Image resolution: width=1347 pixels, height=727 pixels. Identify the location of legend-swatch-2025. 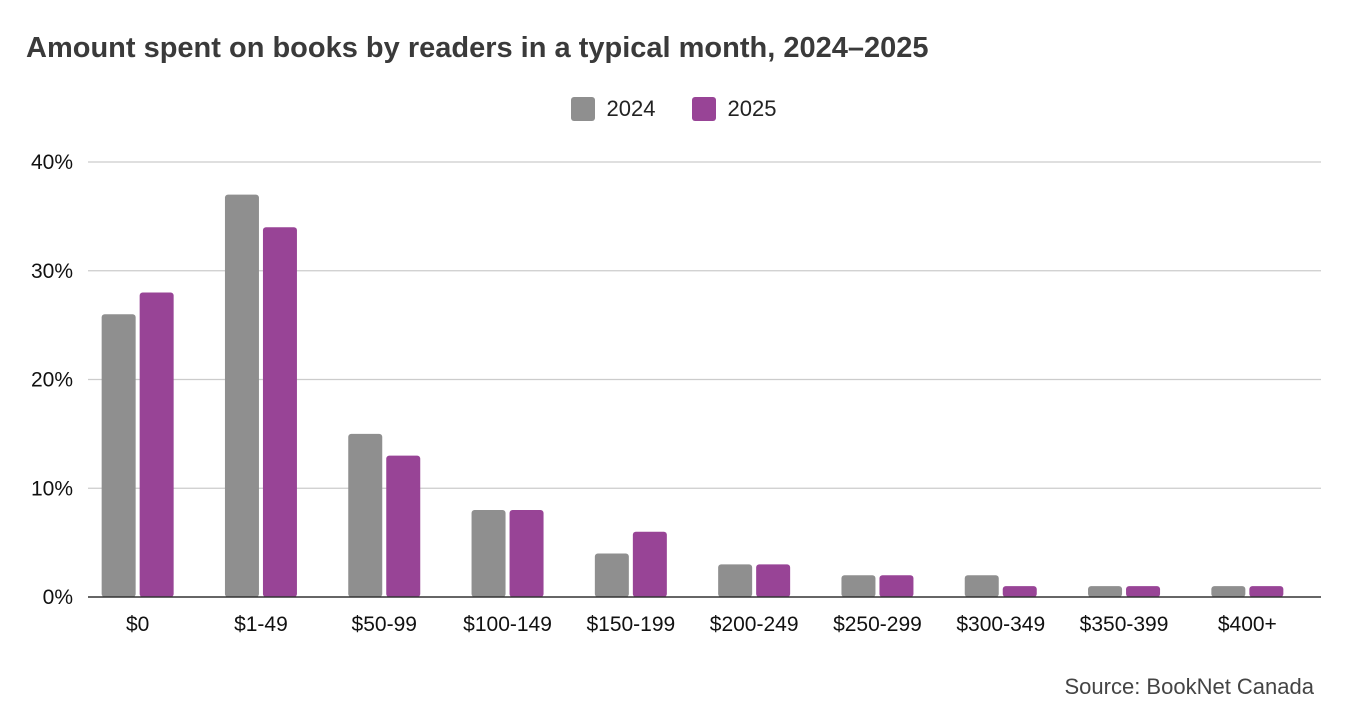
(703, 109).